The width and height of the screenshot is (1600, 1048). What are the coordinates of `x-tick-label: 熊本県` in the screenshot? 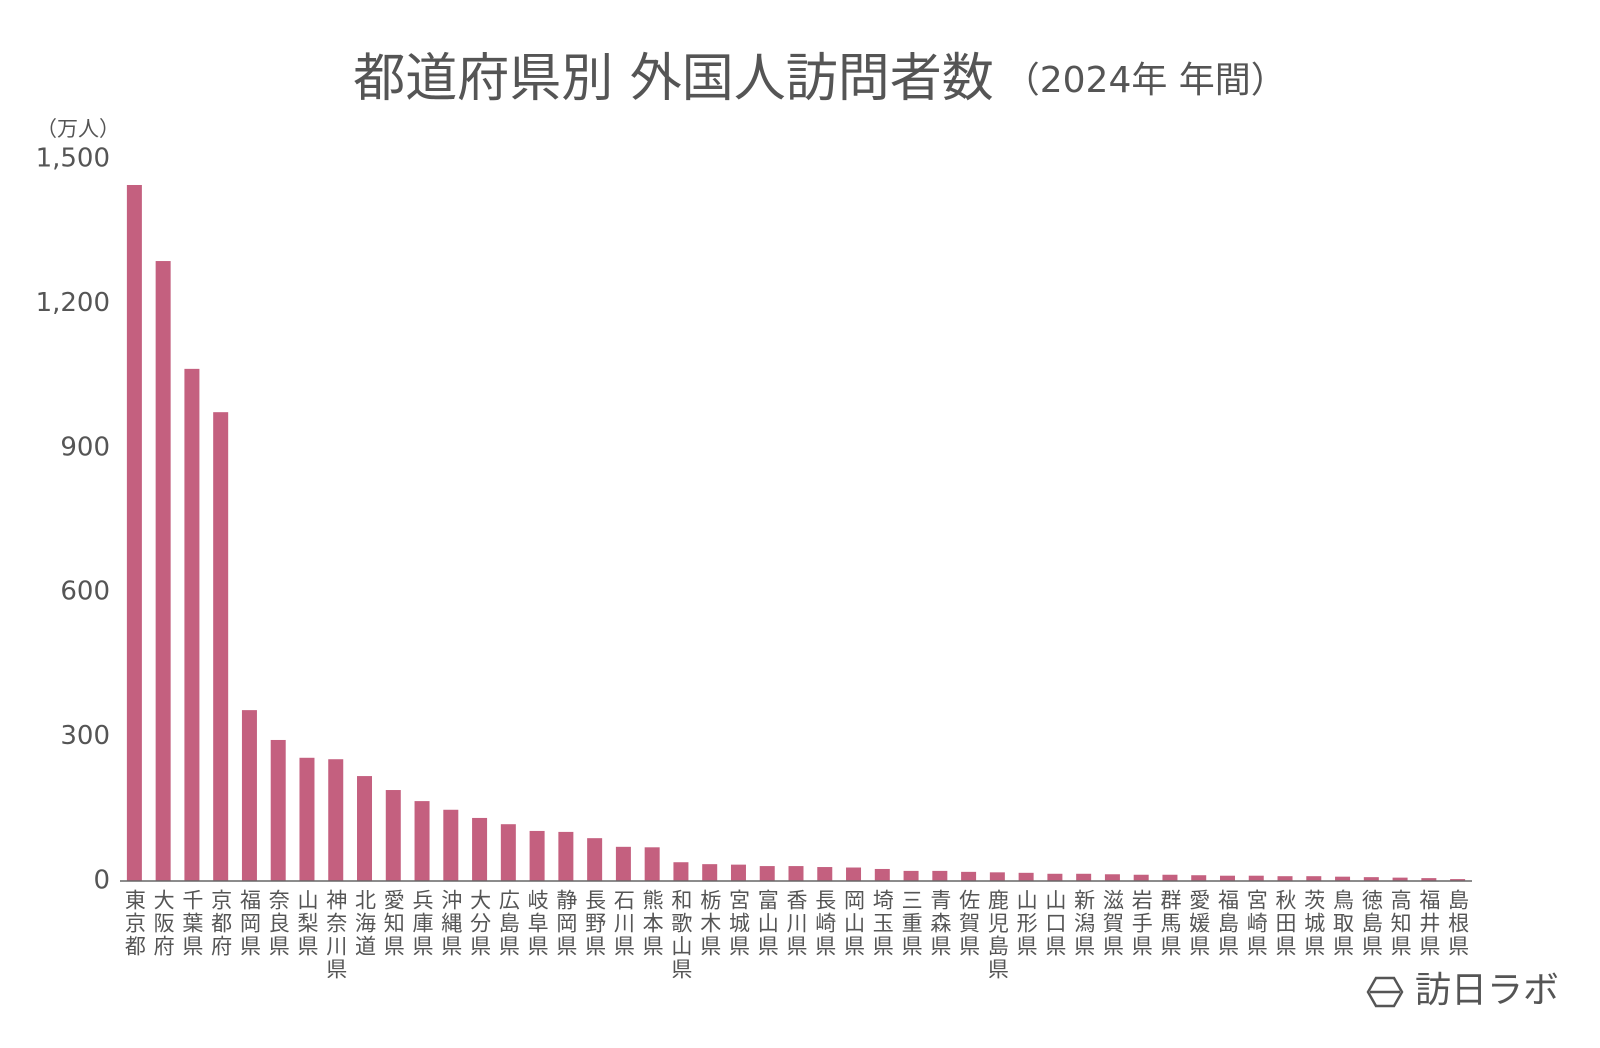 It's located at (652, 923).